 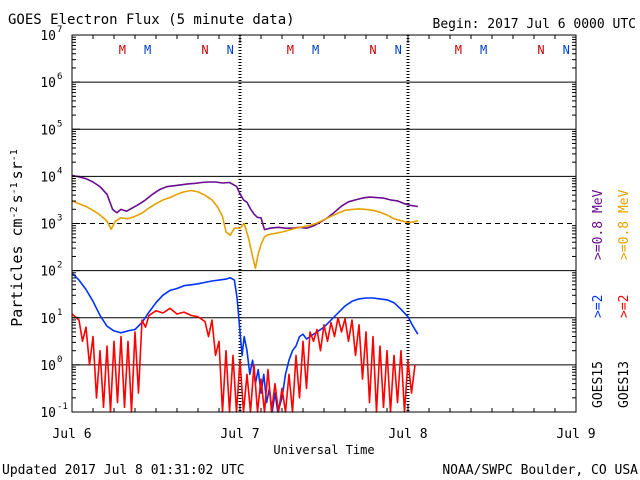 What do you see at coordinates (71, 434) in the screenshot?
I see `x-tick-label: Jul 6` at bounding box center [71, 434].